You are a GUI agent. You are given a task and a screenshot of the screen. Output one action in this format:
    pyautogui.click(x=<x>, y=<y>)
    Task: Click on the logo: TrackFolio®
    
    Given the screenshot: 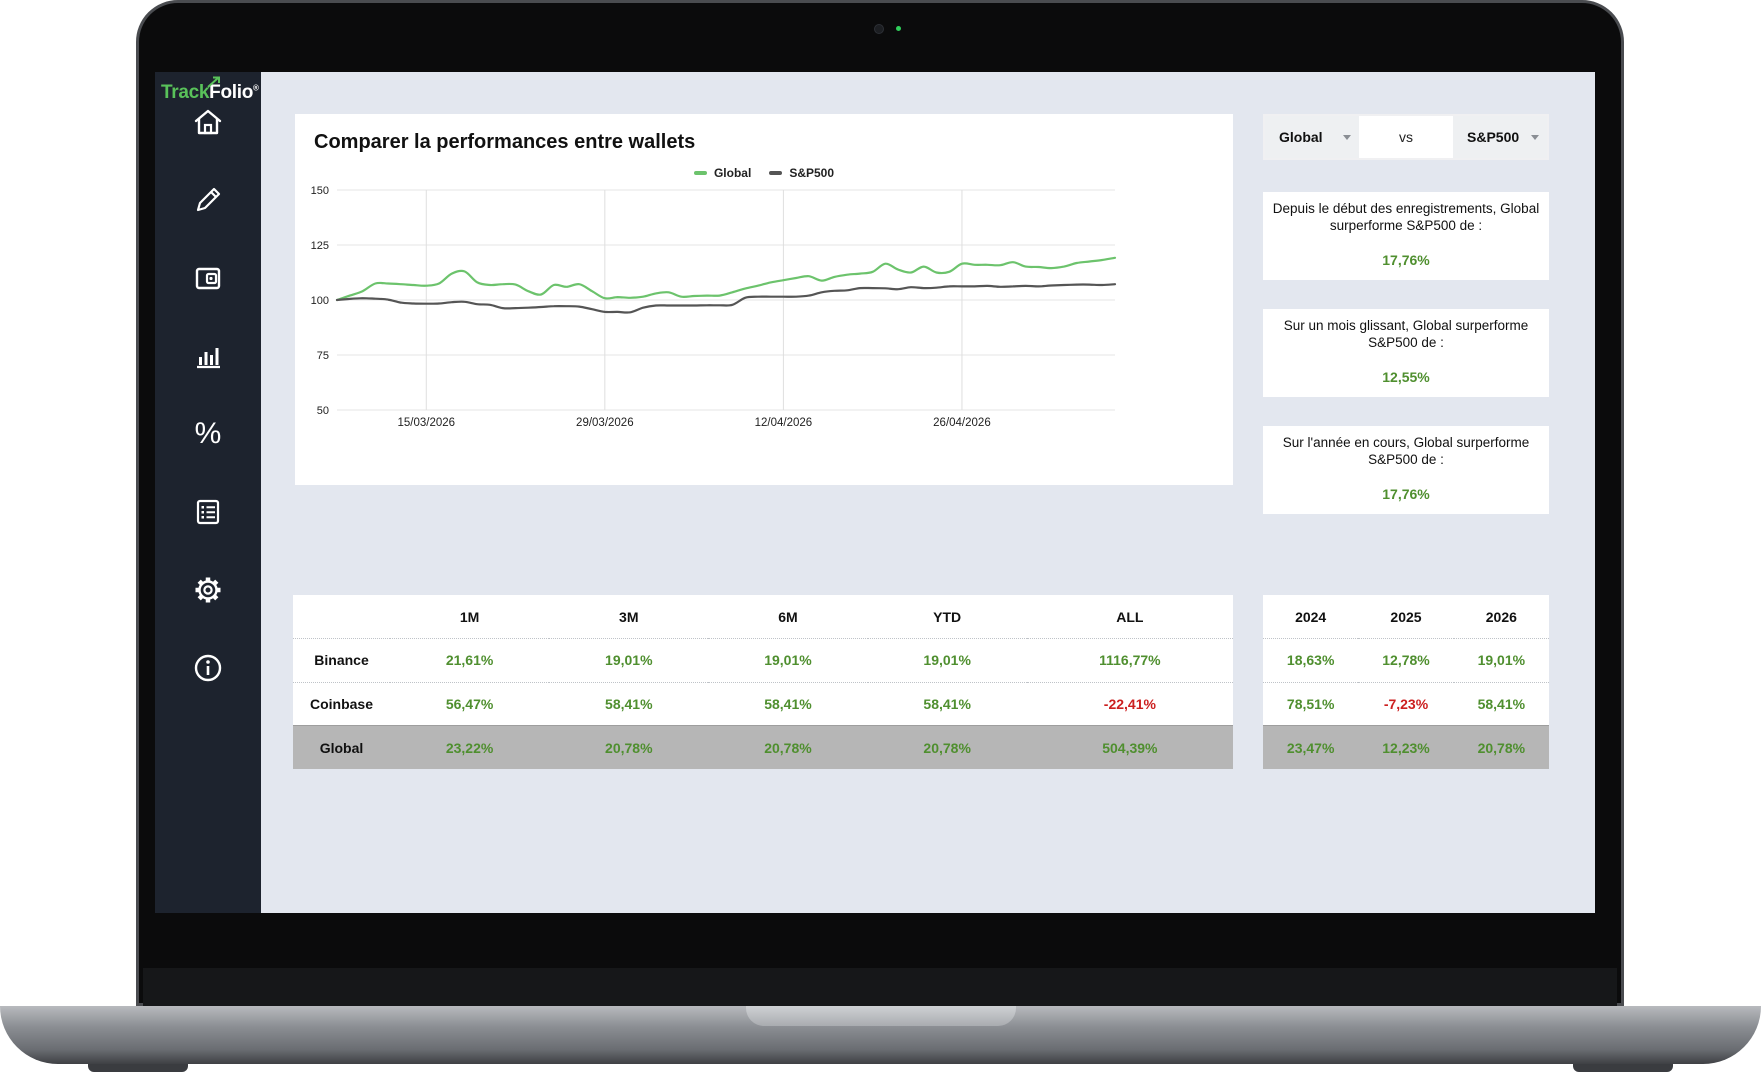 What is the action you would take?
    pyautogui.click(x=210, y=93)
    